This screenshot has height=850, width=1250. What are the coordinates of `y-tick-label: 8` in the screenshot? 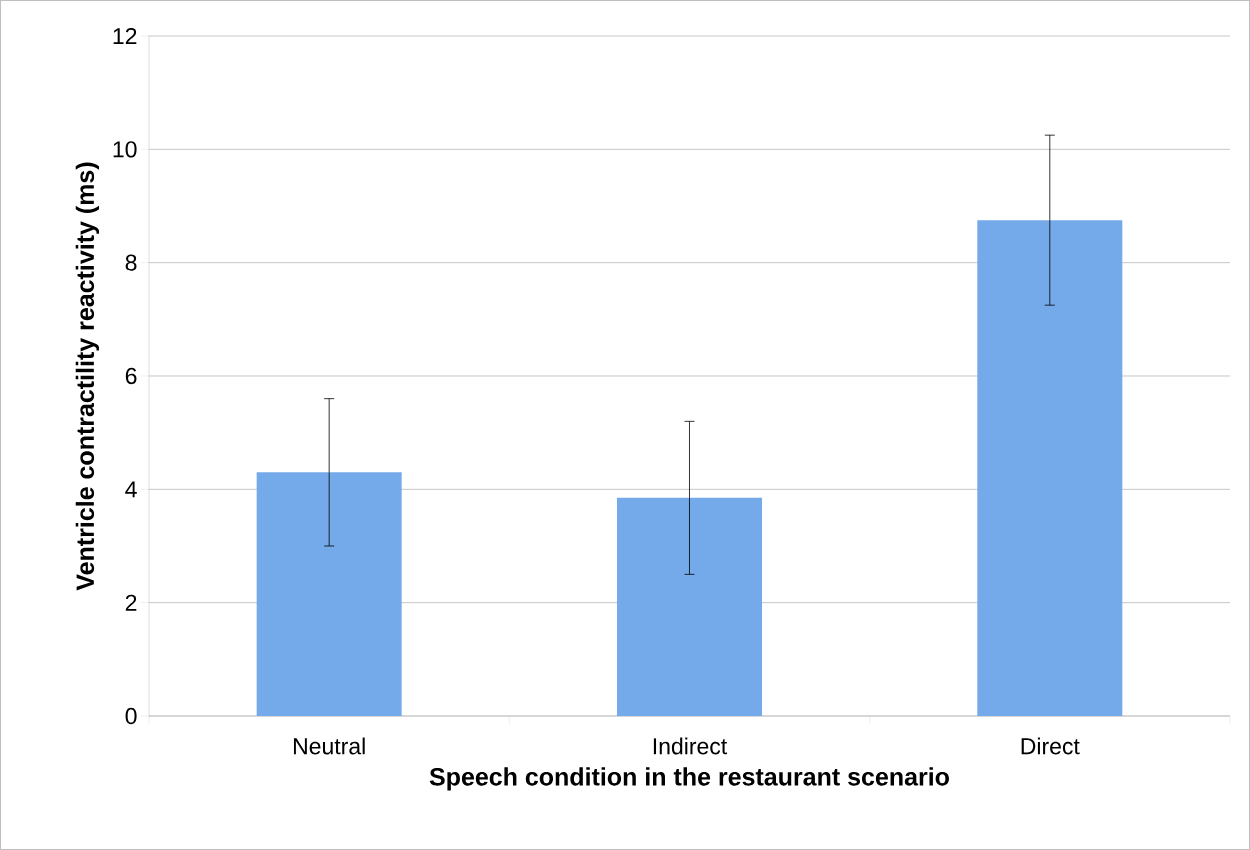 It's located at (131, 262).